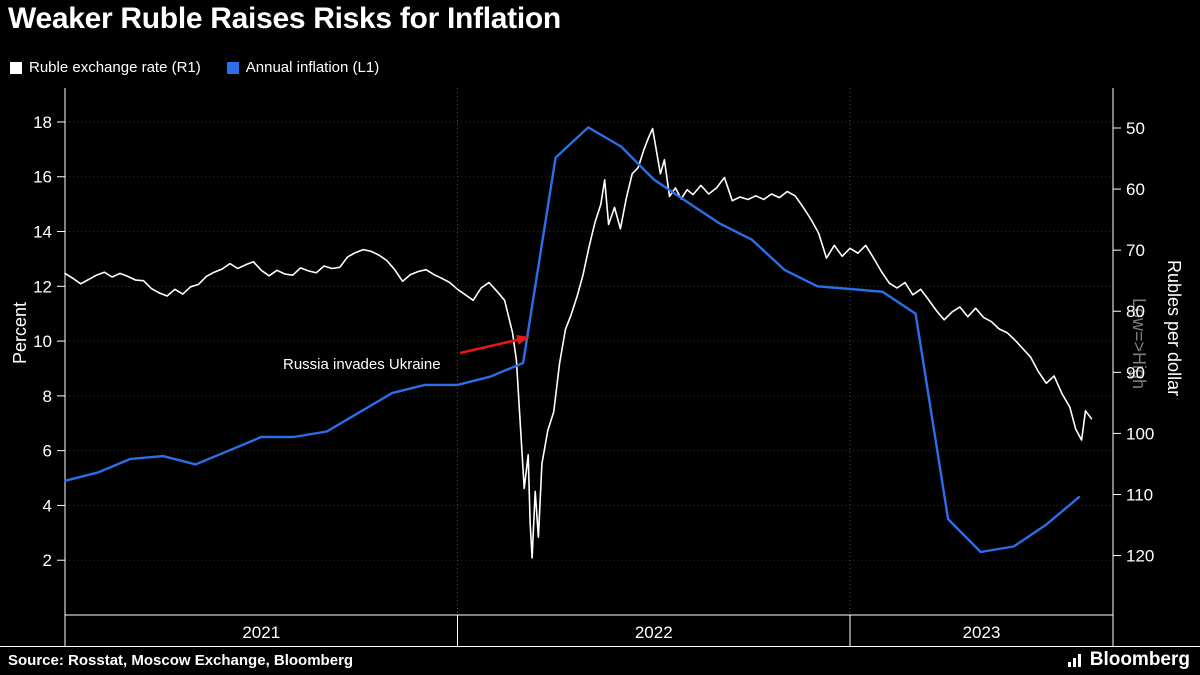 The image size is (1200, 675). I want to click on legend-item: Annual inflation (L1), so click(303, 67).